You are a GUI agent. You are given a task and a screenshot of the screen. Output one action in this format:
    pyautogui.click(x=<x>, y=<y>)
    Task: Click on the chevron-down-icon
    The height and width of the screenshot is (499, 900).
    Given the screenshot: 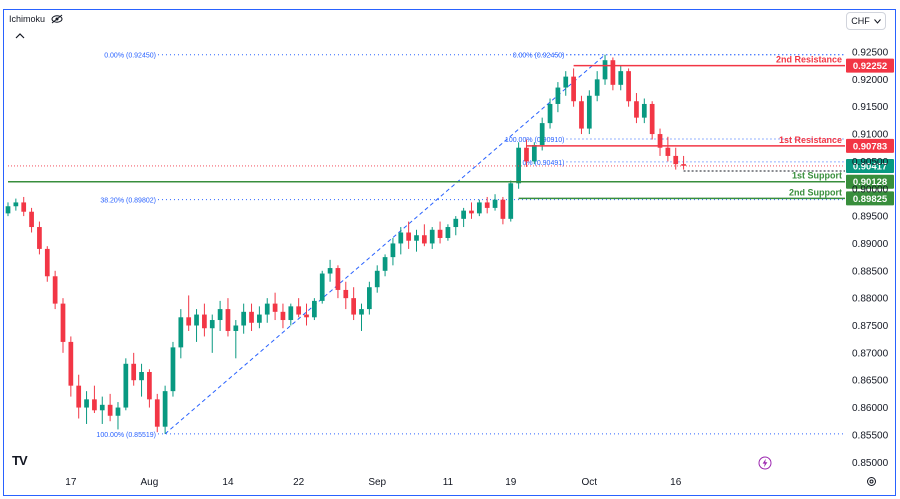 What is the action you would take?
    pyautogui.click(x=877, y=21)
    